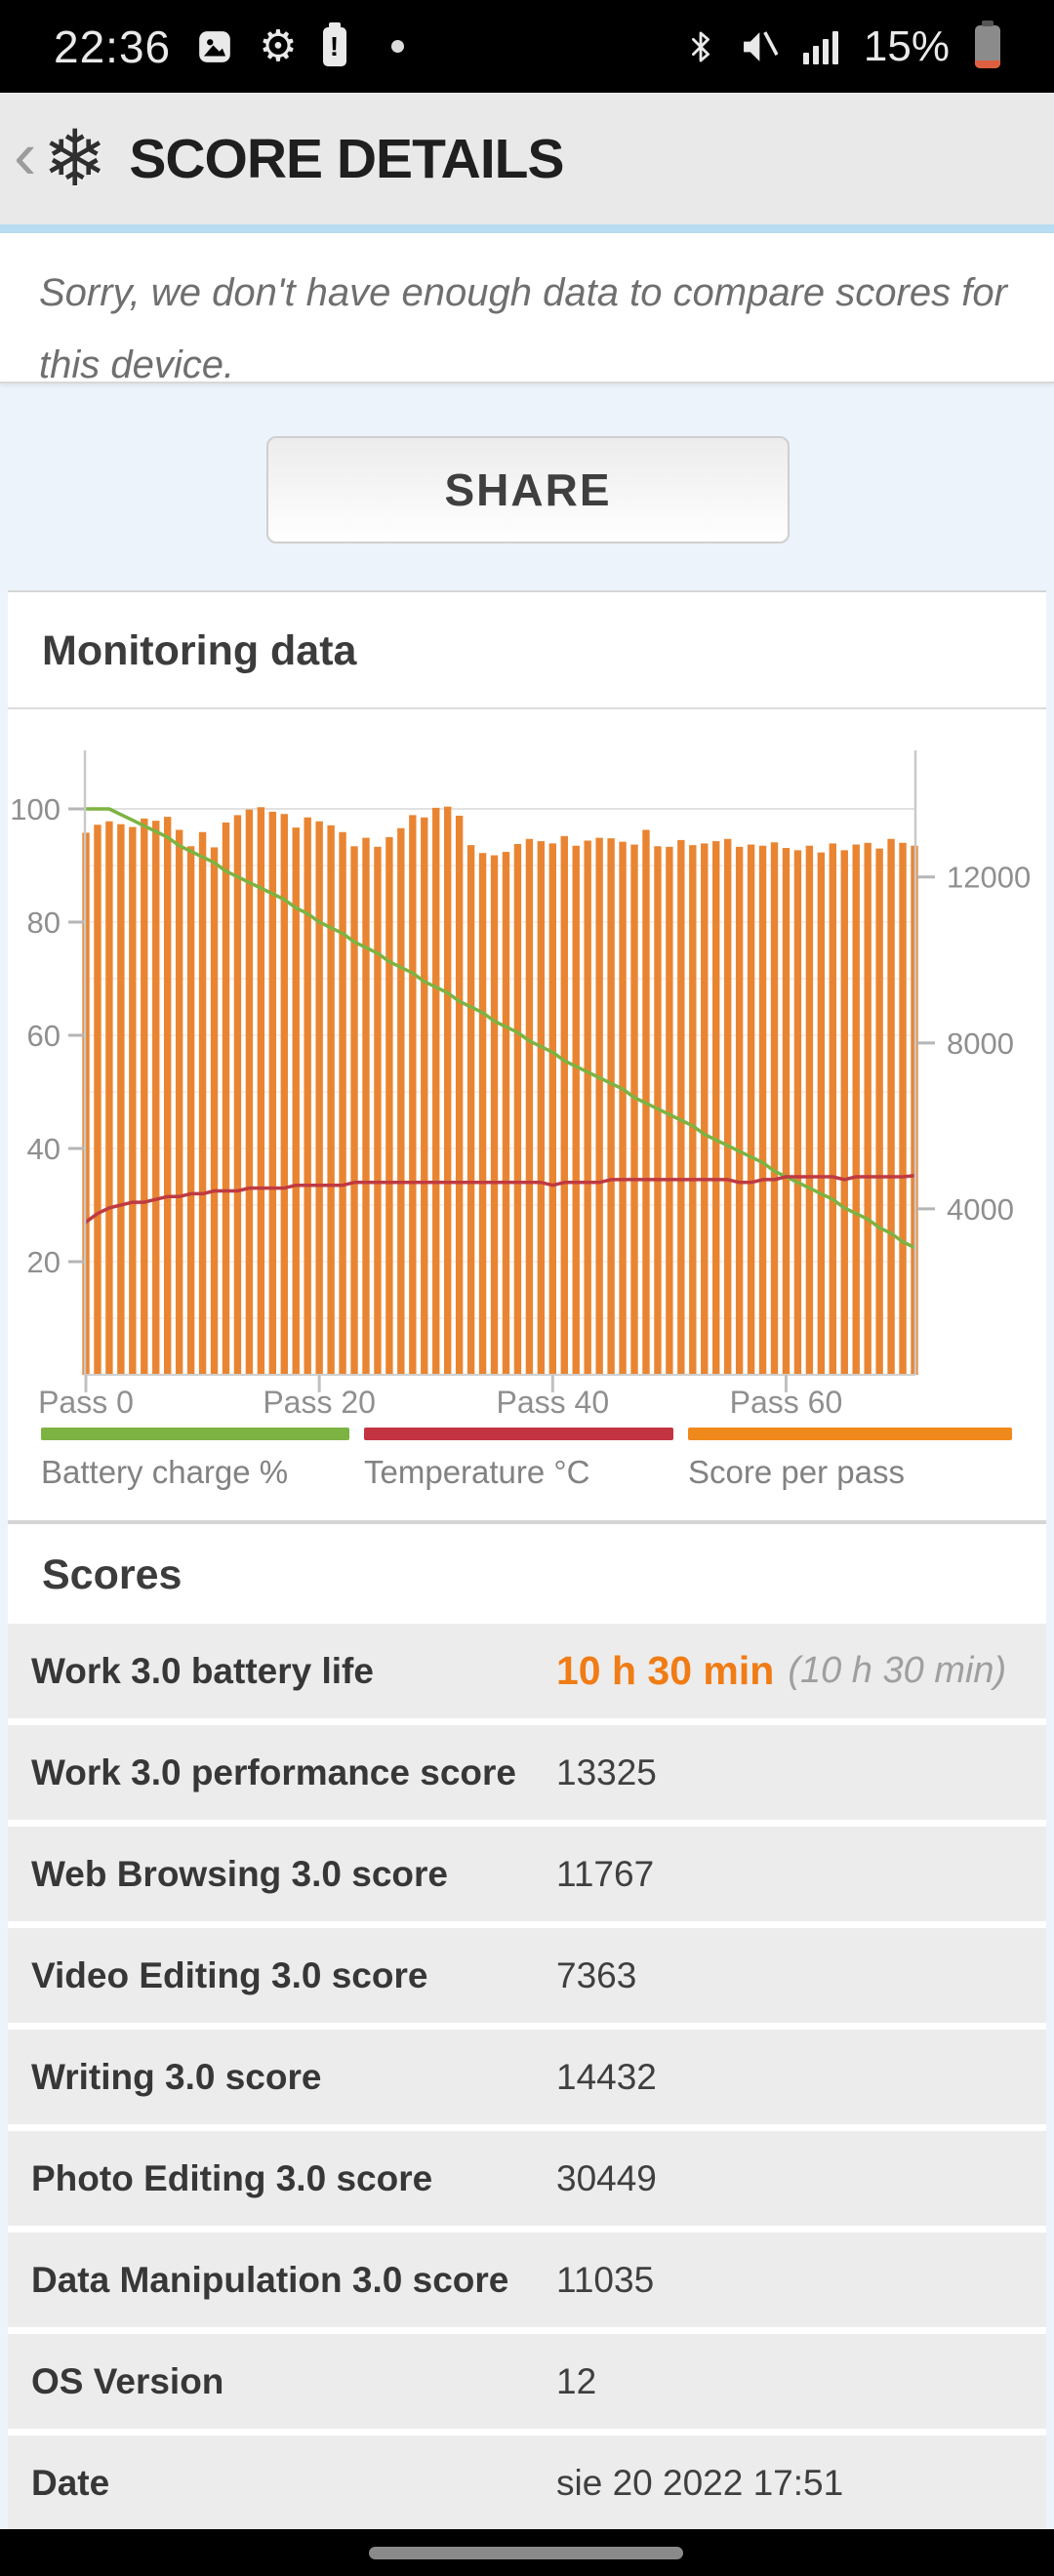  I want to click on pcmark-snowflake-icon: ❄, so click(75, 158).